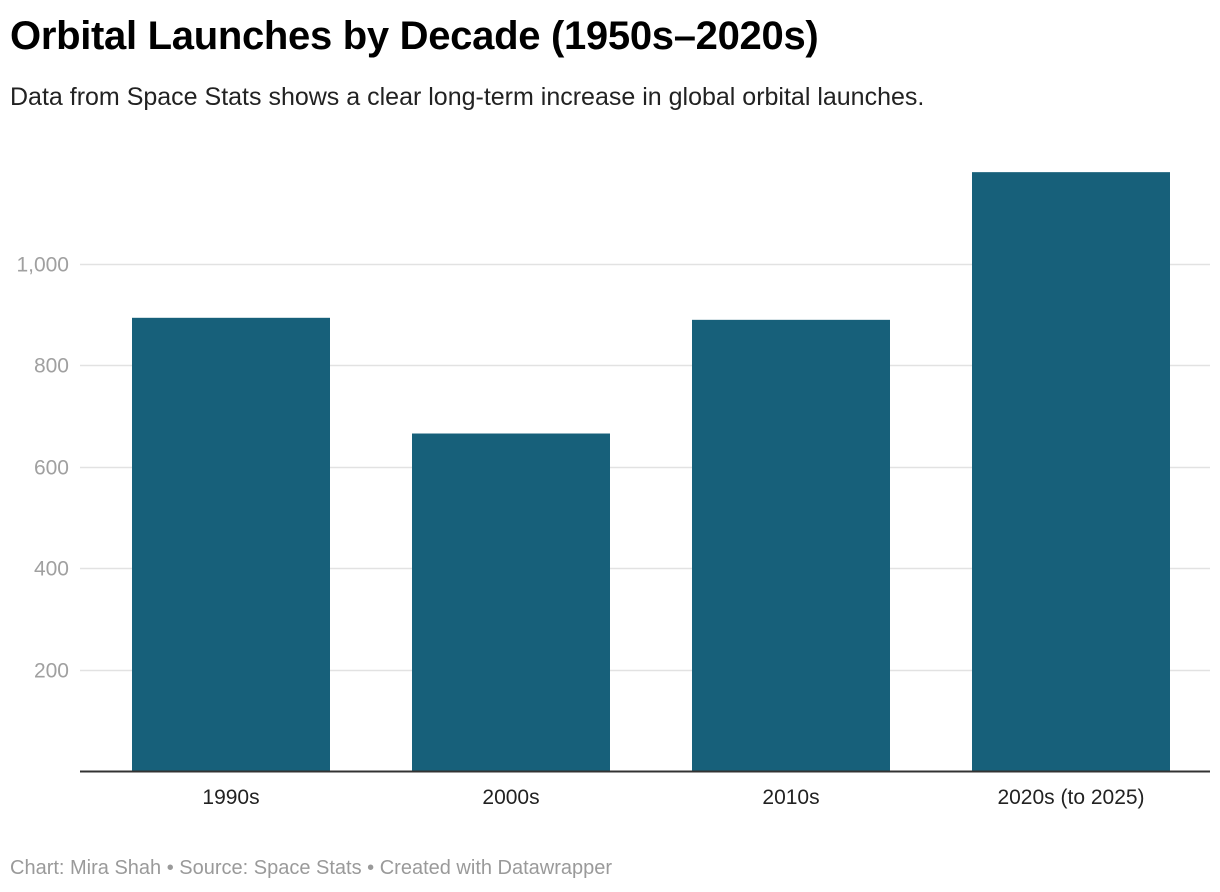  What do you see at coordinates (1071, 471) in the screenshot?
I see `bar-2020s-to-2025` at bounding box center [1071, 471].